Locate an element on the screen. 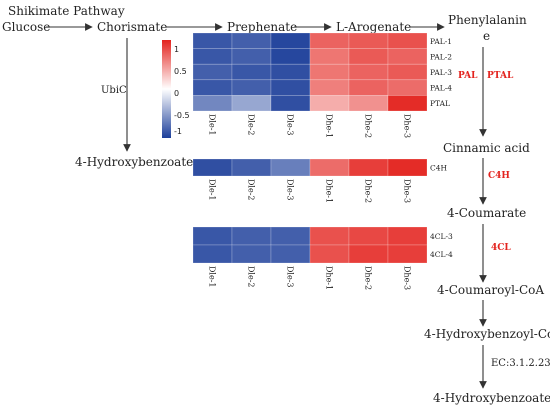 Image resolution: width=550 pixels, height=407 pixels. pal-enzyme-label: PAL is located at coordinates (468, 76).